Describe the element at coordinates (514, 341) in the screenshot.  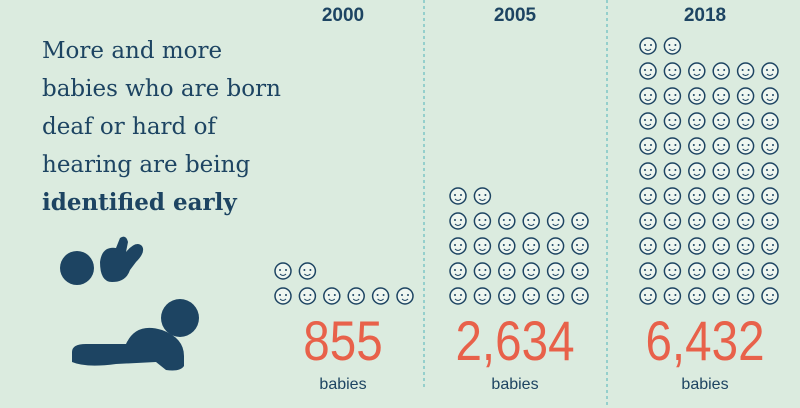
I see `value-label: 2,634` at that location.